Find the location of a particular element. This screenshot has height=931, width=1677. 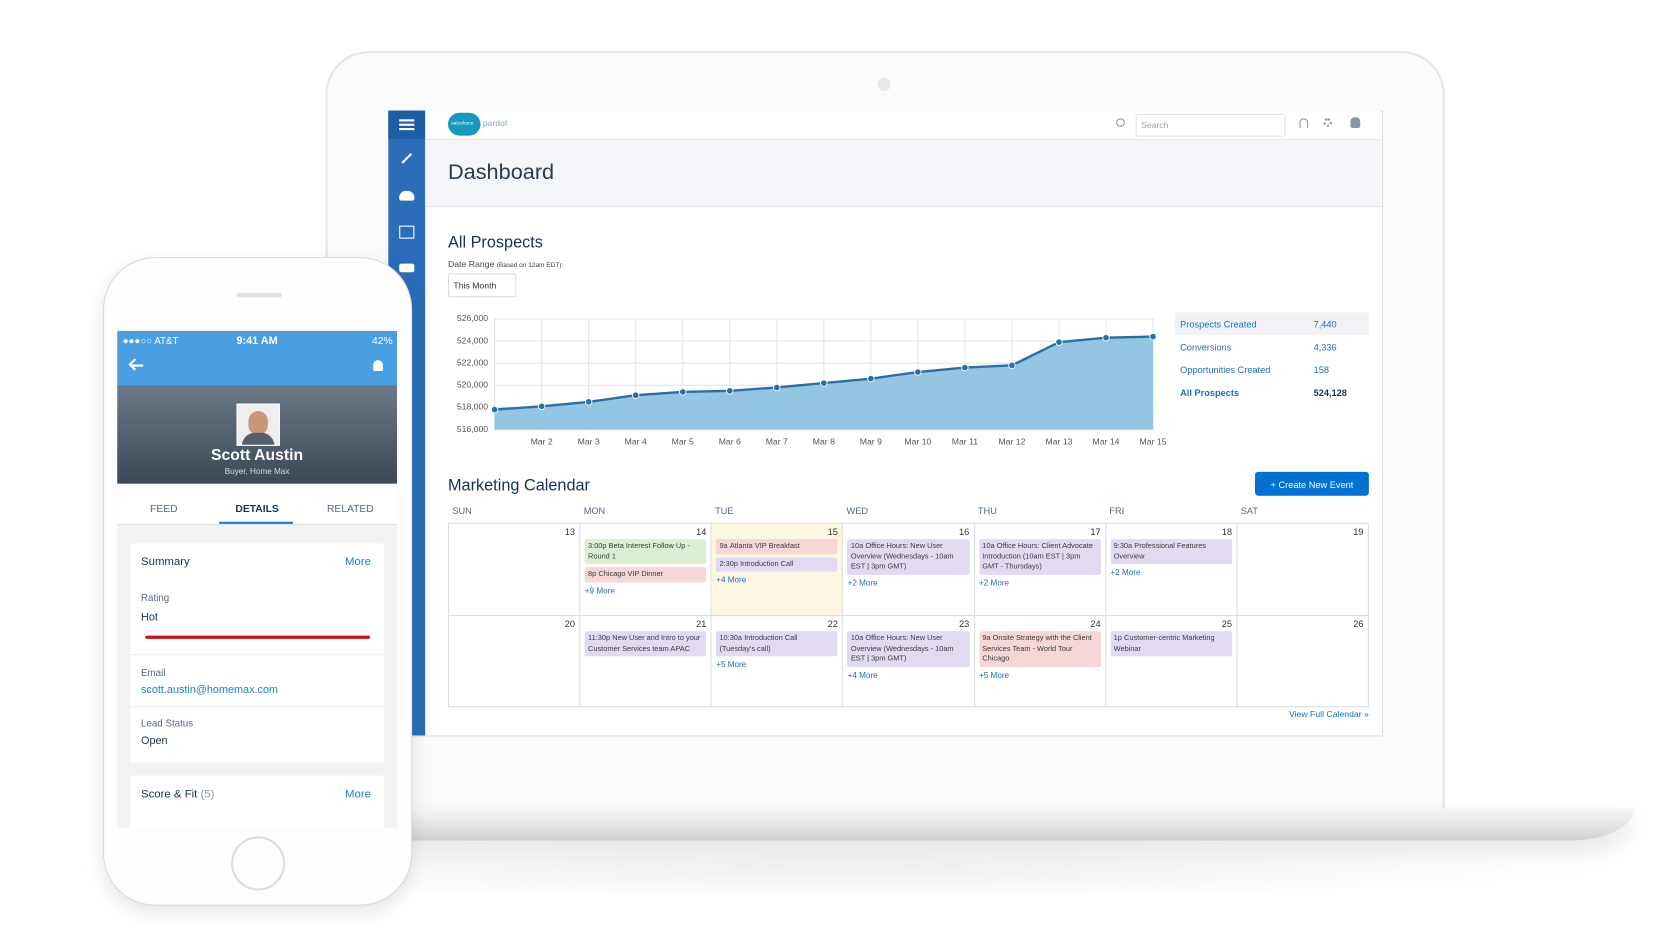

avatar is located at coordinates (258, 424).